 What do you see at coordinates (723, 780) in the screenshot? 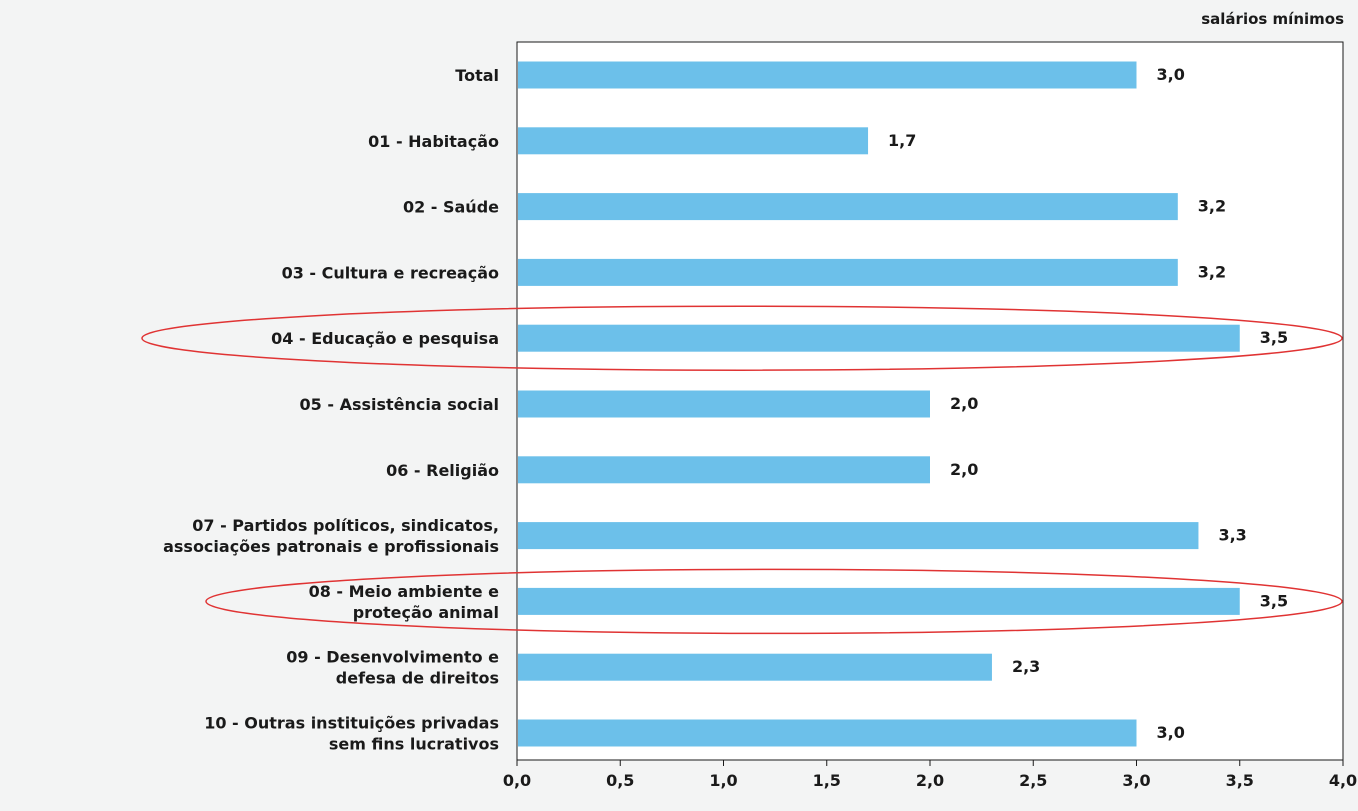
I see `x-tick-label: 1,0` at bounding box center [723, 780].